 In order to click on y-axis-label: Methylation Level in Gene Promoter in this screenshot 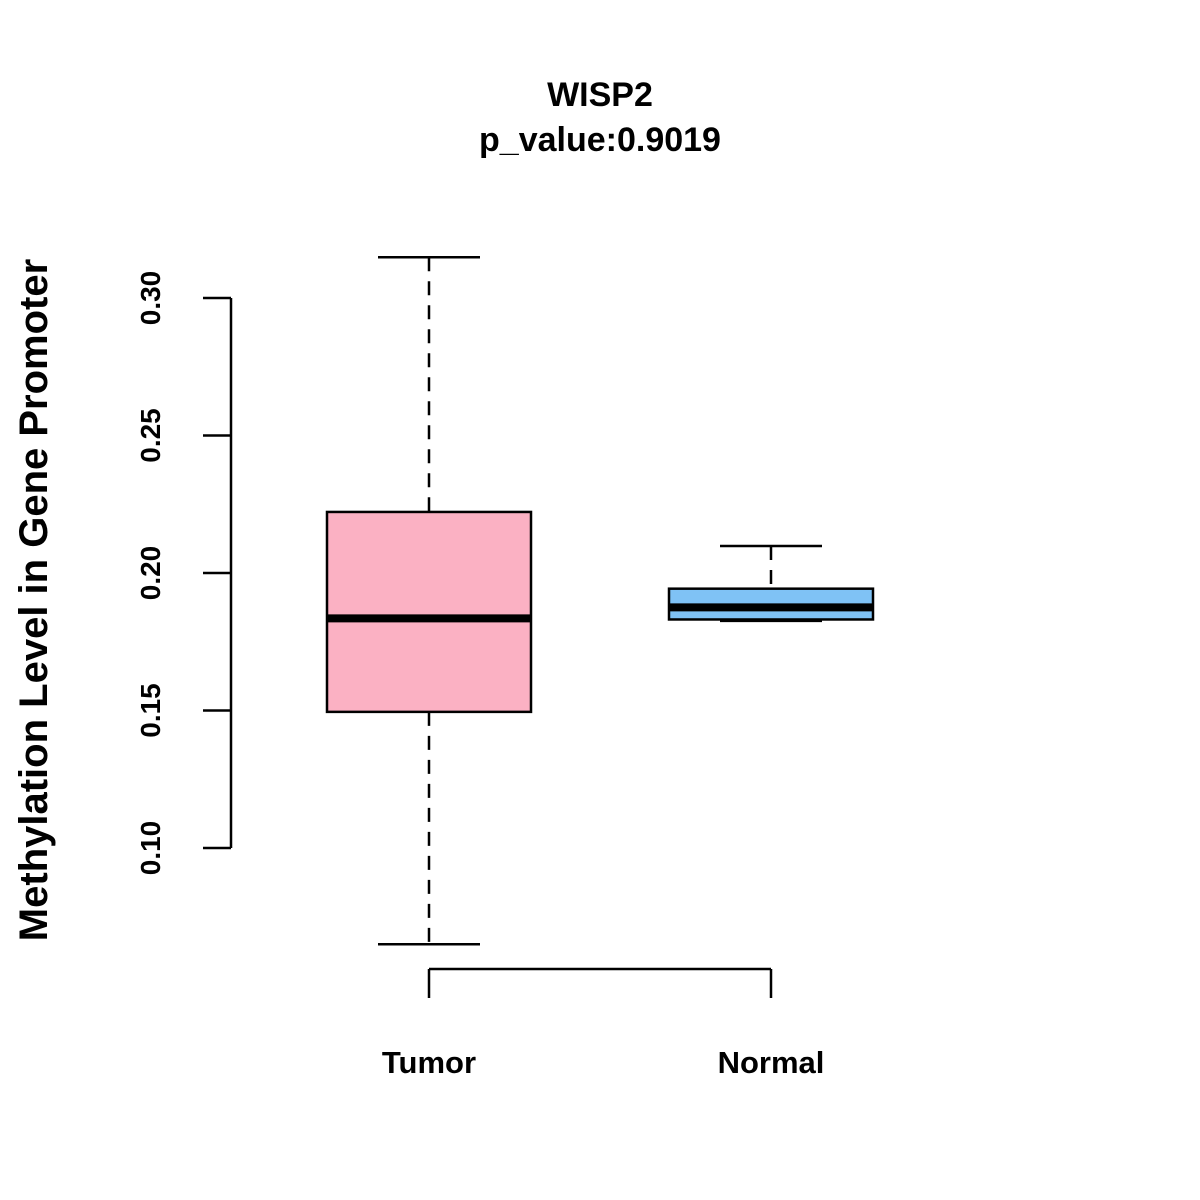, I will do `click(34, 600)`.